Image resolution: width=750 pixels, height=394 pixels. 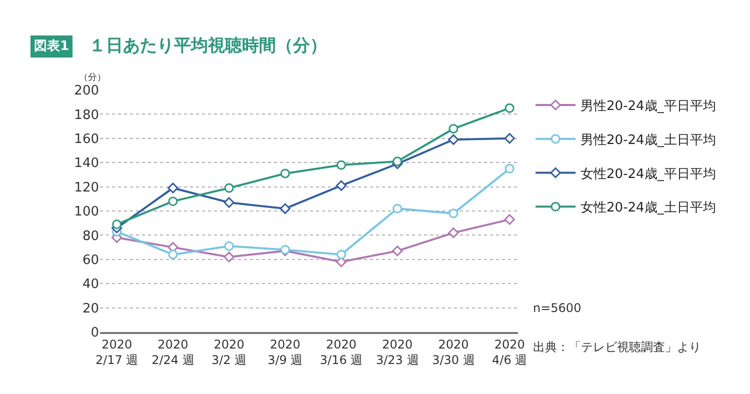 What do you see at coordinates (86, 91) in the screenshot?
I see `y-tick-label: 200` at bounding box center [86, 91].